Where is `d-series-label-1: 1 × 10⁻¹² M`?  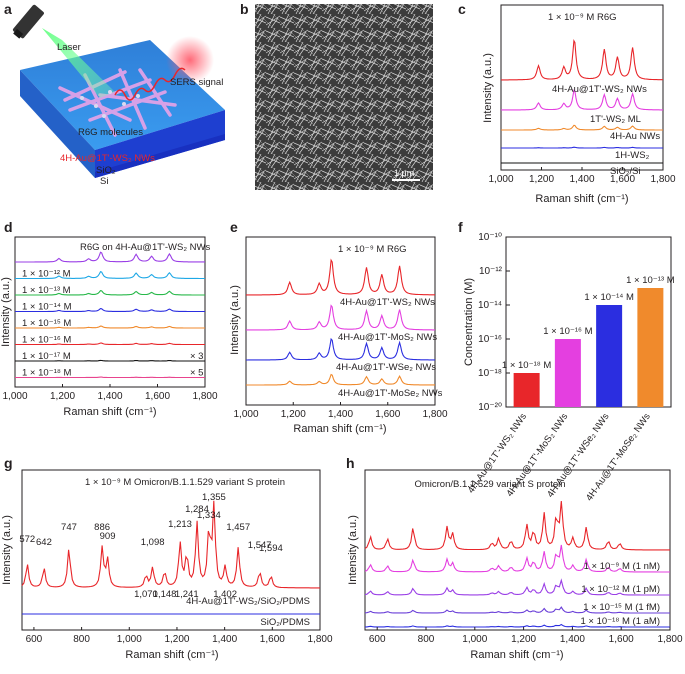
d-series-label-1: 1 × 10⁻¹² M is located at coordinates (46, 274).